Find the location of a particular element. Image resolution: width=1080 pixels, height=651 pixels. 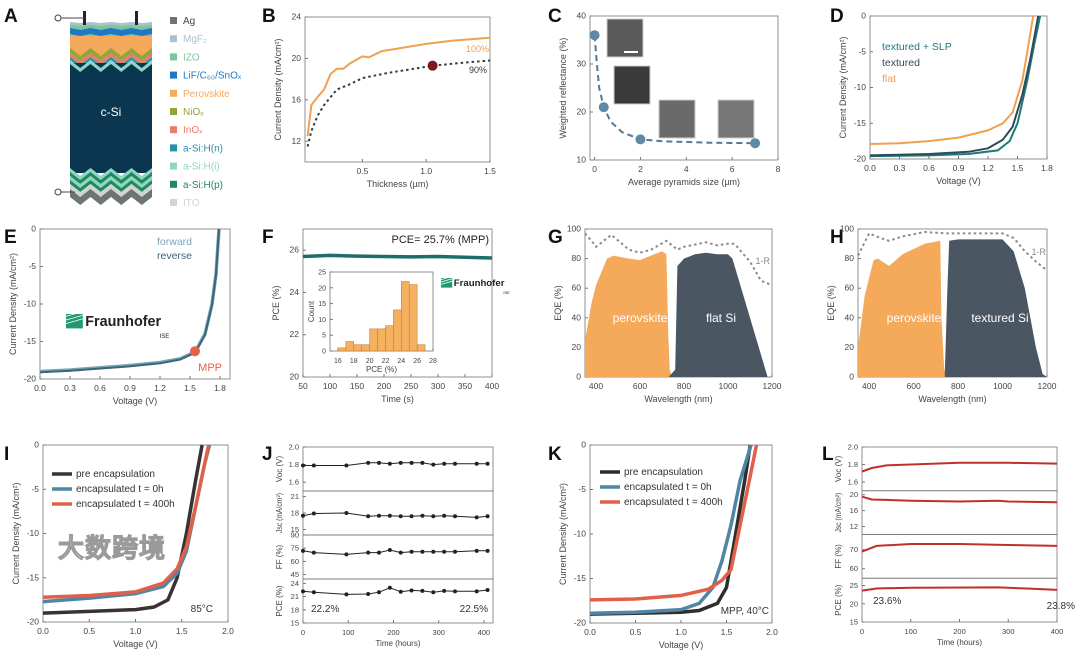

label-1-r: 1-R is located at coordinates (762, 261).